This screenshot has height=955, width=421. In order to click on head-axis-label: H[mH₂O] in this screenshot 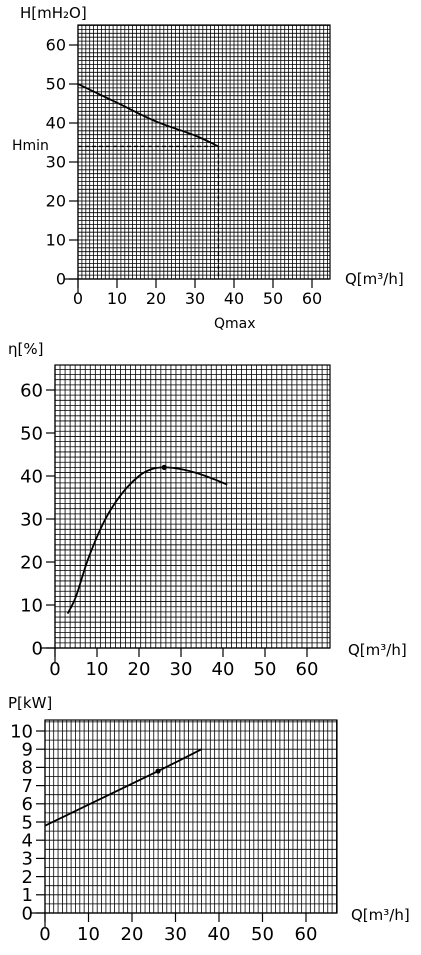, I will do `click(53, 13)`.